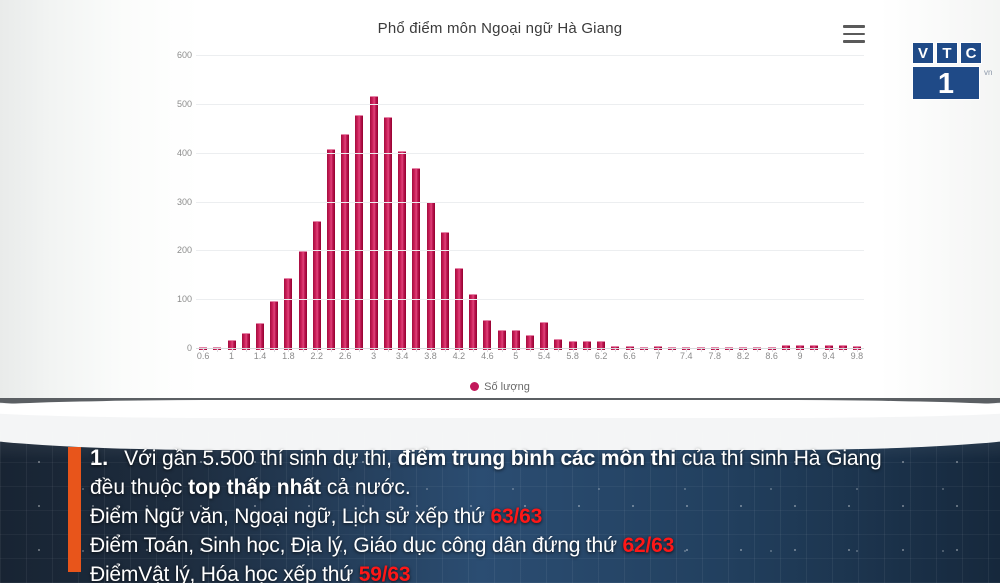 This screenshot has height=583, width=1000. What do you see at coordinates (854, 34) in the screenshot?
I see `hamburger-menu-icon` at bounding box center [854, 34].